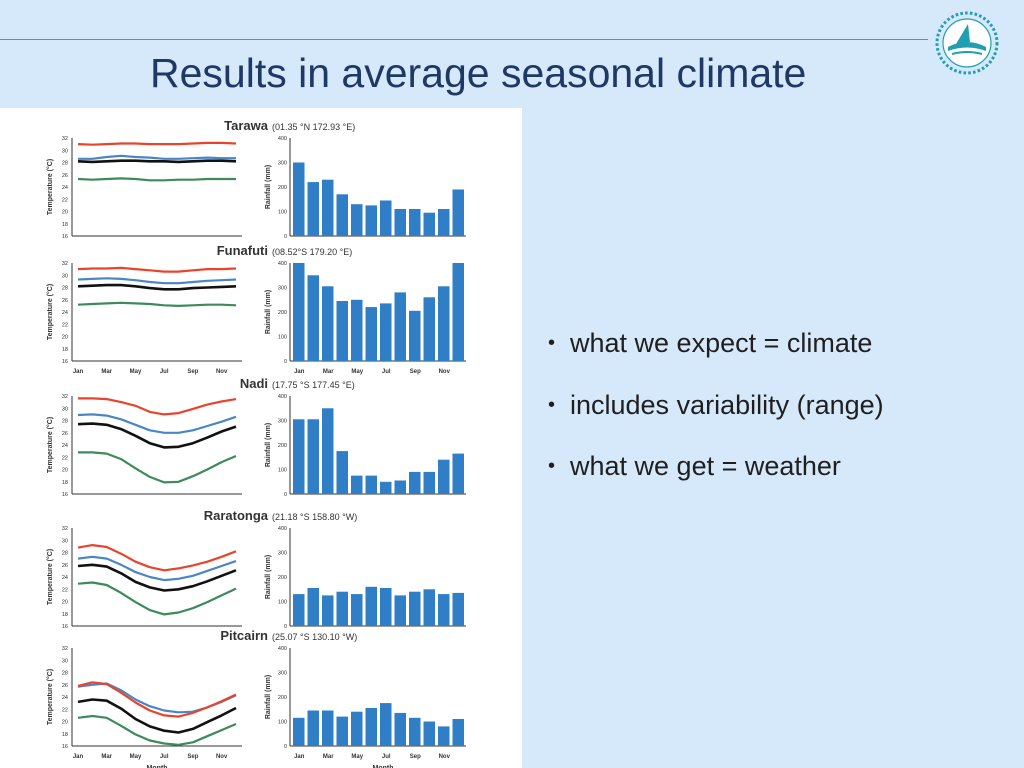 The image size is (1024, 768). I want to click on temp-tick-label: 20, so click(65, 471).